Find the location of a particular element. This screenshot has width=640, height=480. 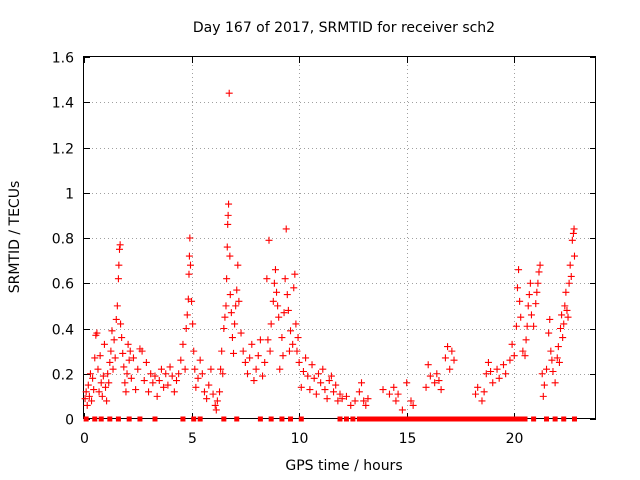

y-tick-label: 1.6 is located at coordinates (63, 59).